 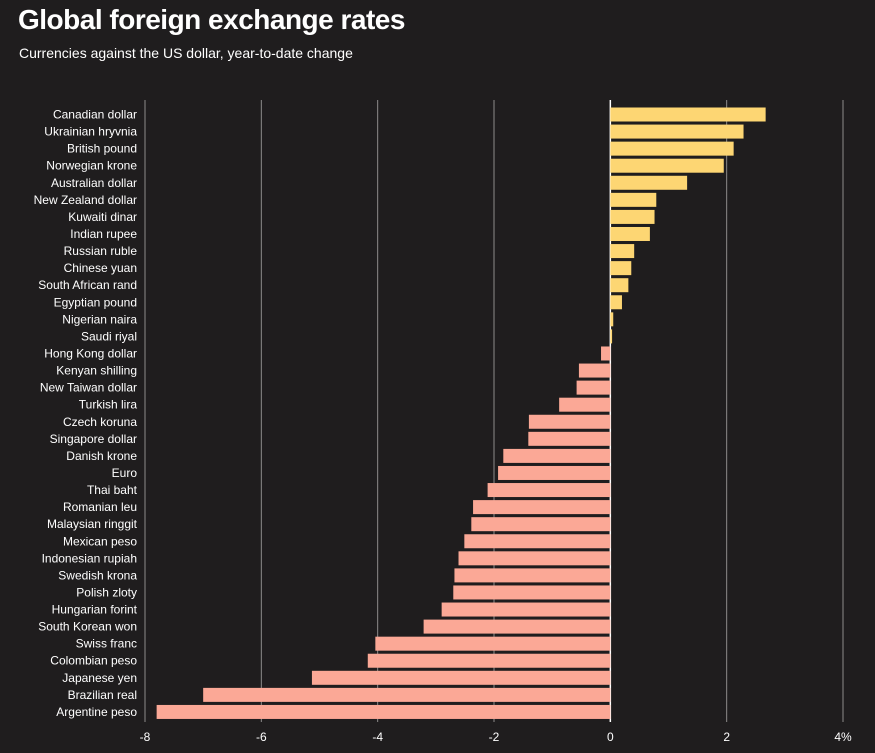 What do you see at coordinates (667, 165) in the screenshot?
I see `bar-norwegian-krone` at bounding box center [667, 165].